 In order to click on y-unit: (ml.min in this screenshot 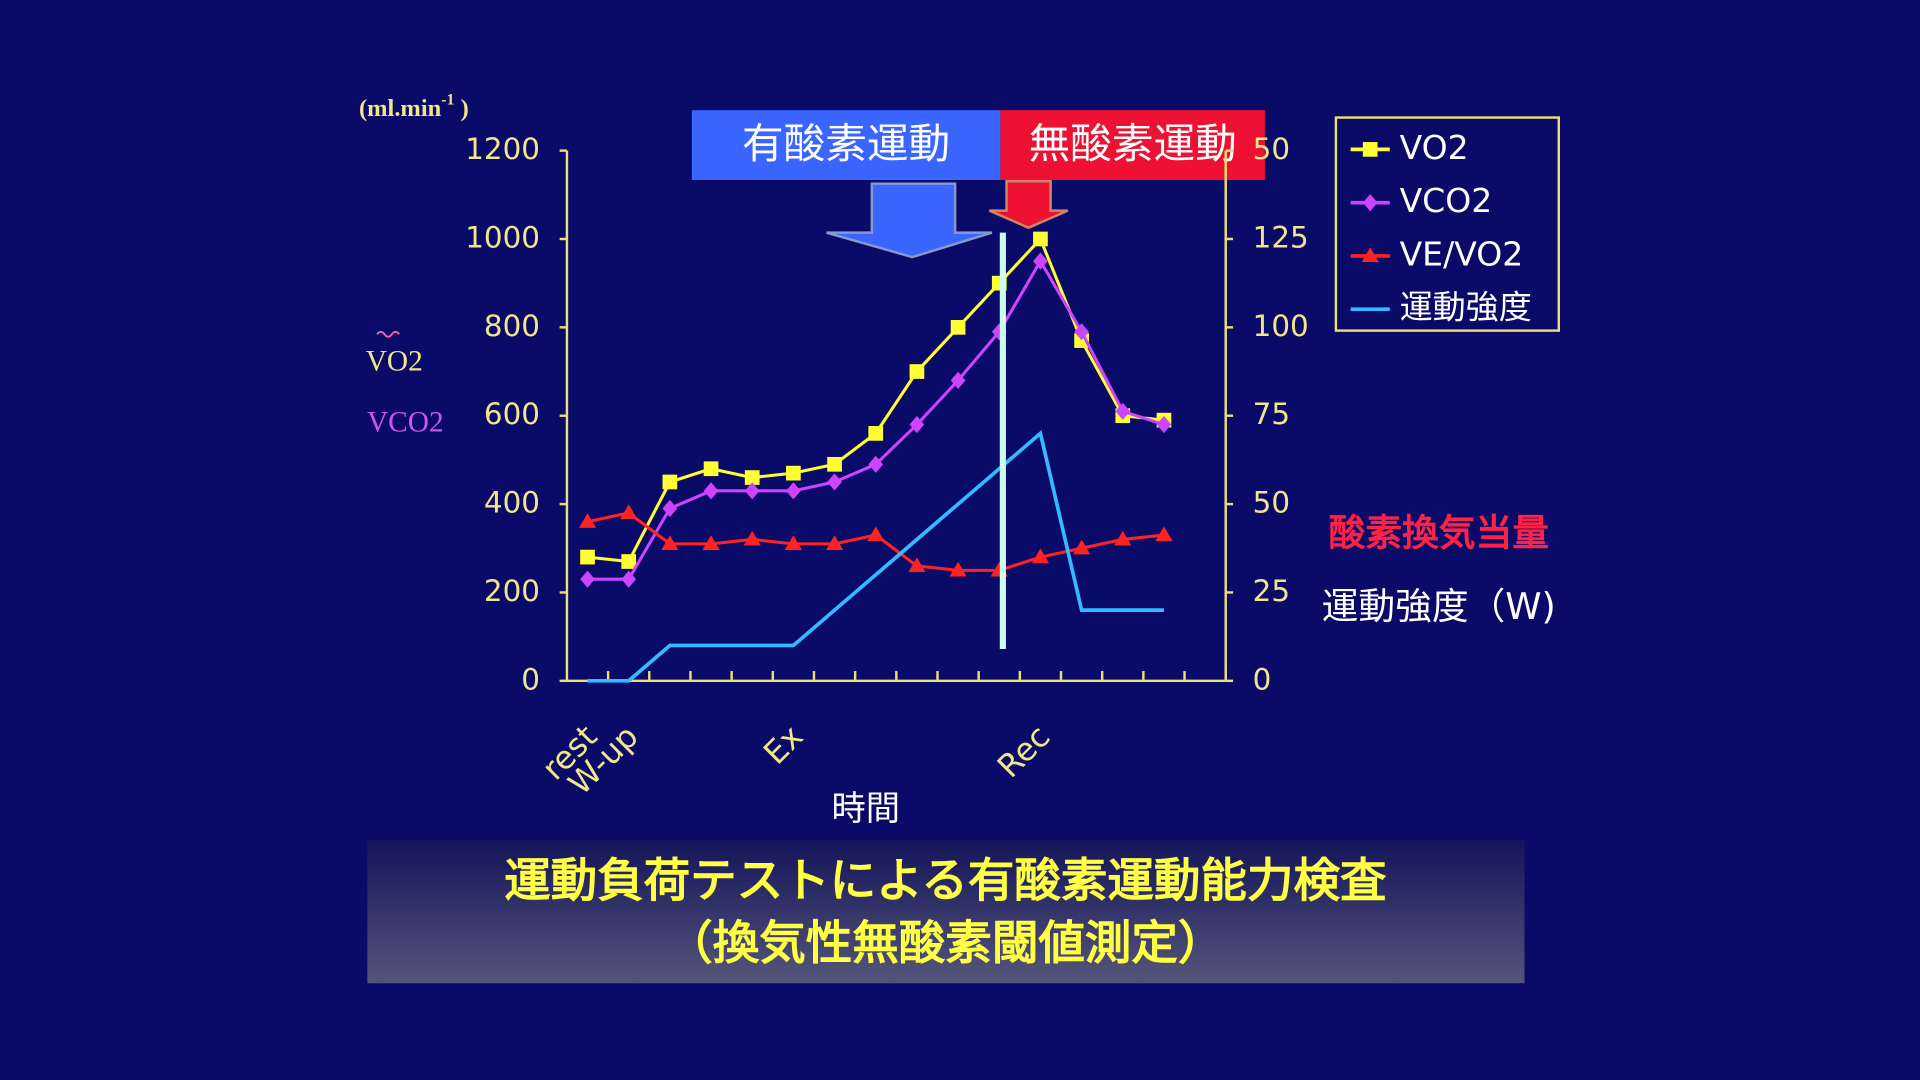, I will do `click(400, 108)`.